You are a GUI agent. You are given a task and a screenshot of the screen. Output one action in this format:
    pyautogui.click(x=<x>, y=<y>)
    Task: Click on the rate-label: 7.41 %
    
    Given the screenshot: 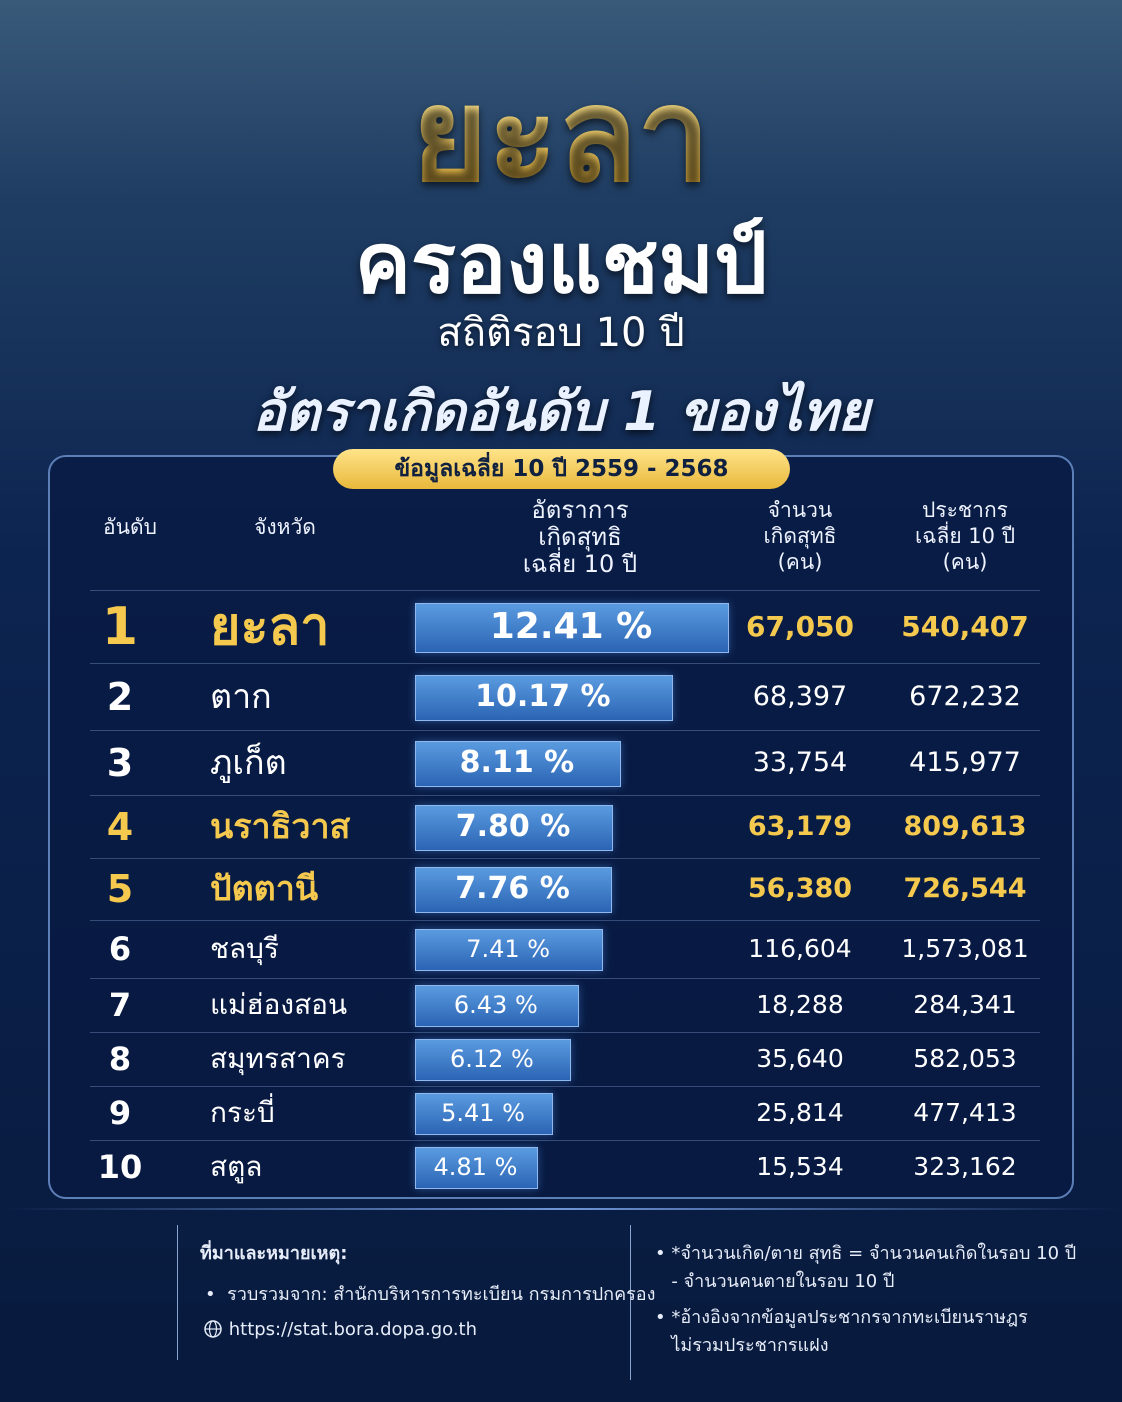 What is the action you would take?
    pyautogui.click(x=508, y=949)
    